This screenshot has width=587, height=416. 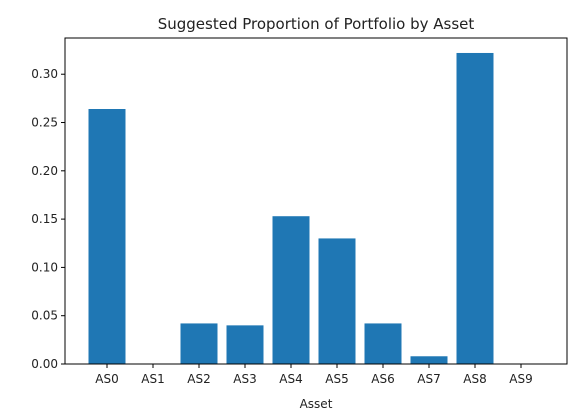 I want to click on y-tick-label: 0.05, so click(x=44, y=316).